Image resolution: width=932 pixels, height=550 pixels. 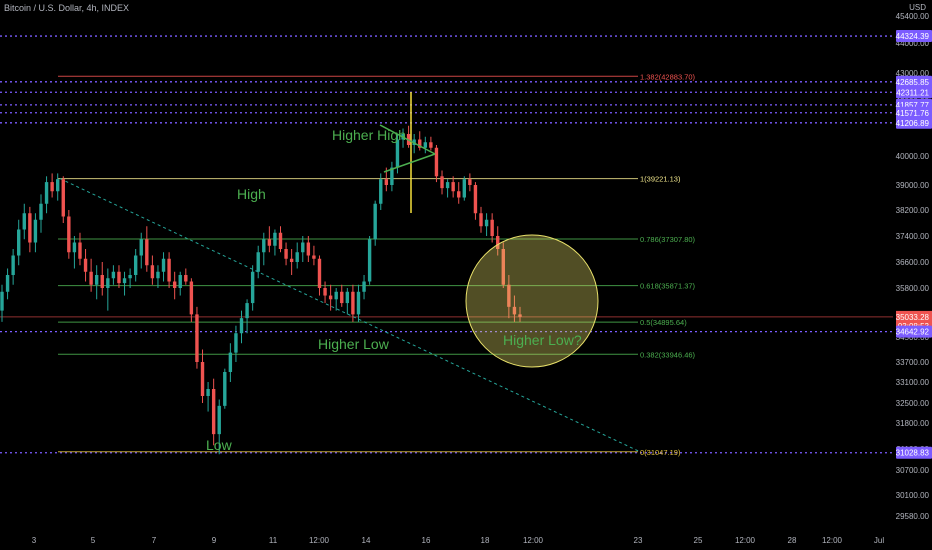 What do you see at coordinates (913, 516) in the screenshot?
I see `y-tick-label: 29580.00` at bounding box center [913, 516].